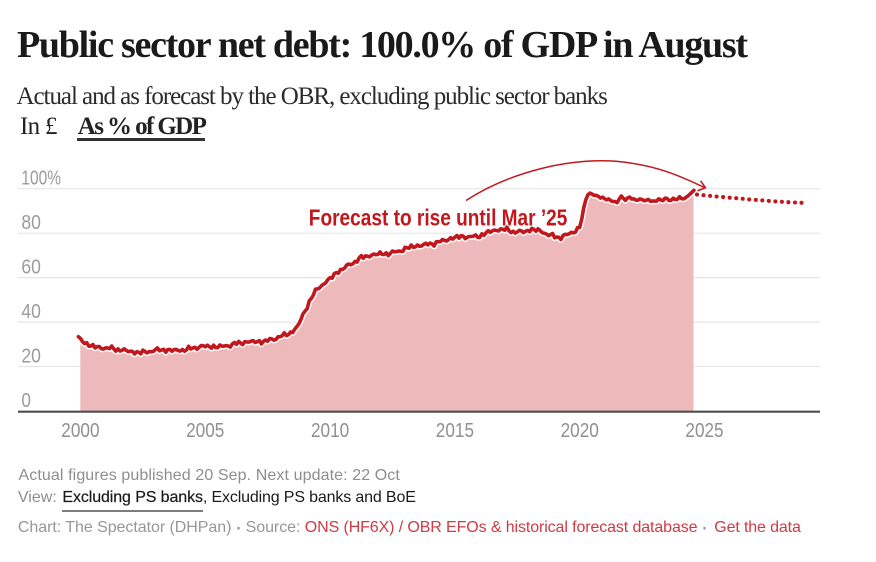  I want to click on svg-text: 2005, so click(205, 431).